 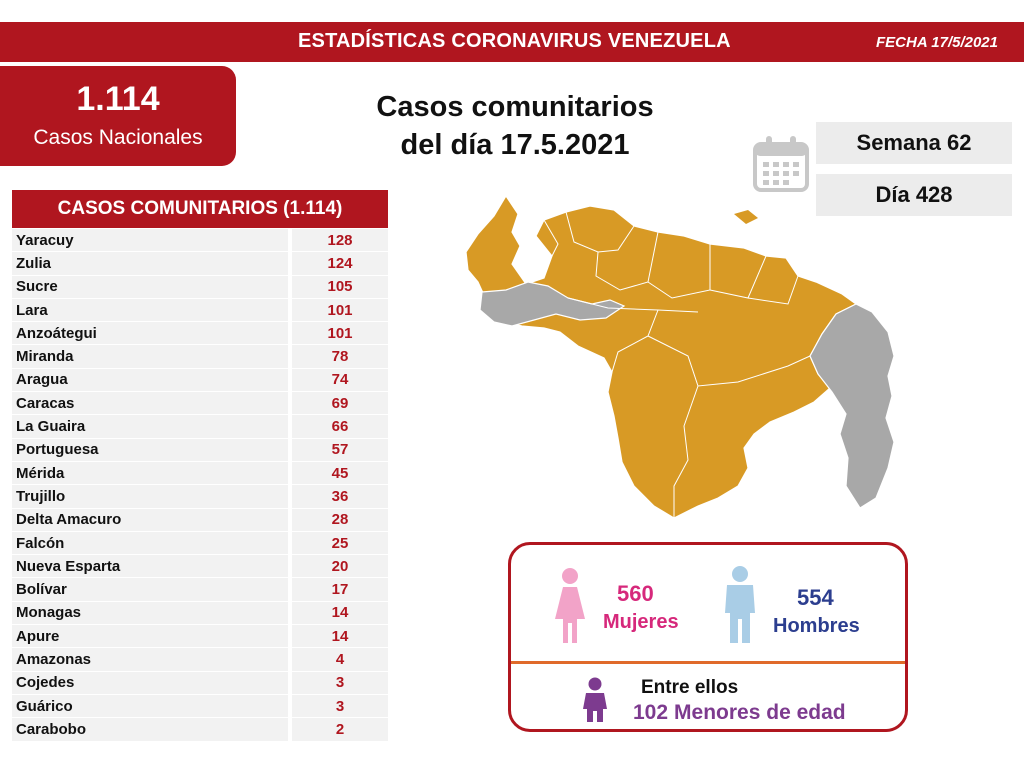 What do you see at coordinates (150, 659) in the screenshot?
I see `state-name: Amazonas` at bounding box center [150, 659].